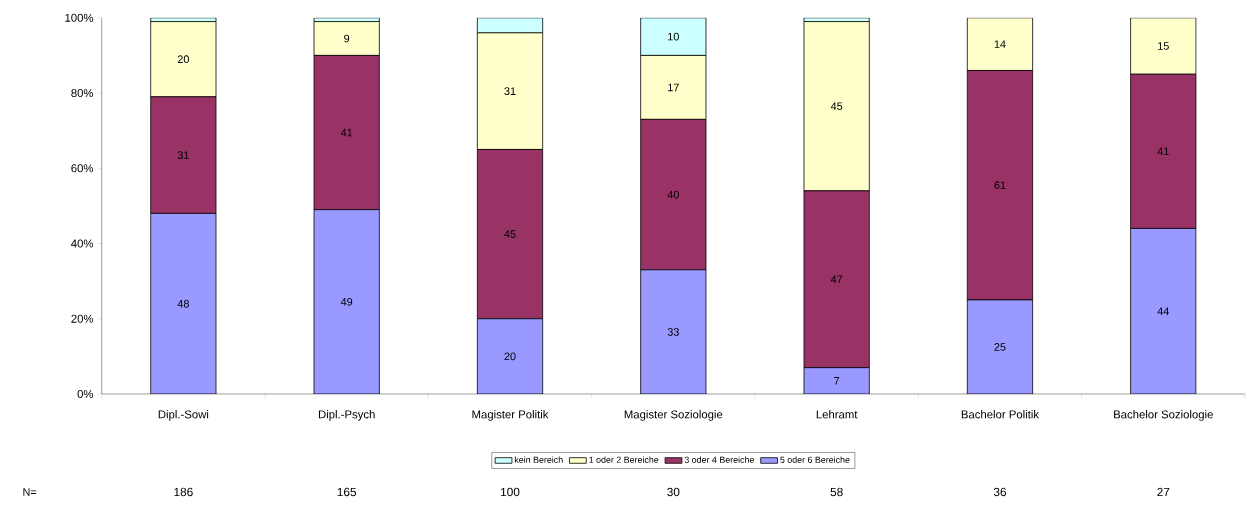 This screenshot has width=1248, height=505. Describe the element at coordinates (346, 415) in the screenshot. I see `x-tick-label: Dipl.-Psych` at that location.